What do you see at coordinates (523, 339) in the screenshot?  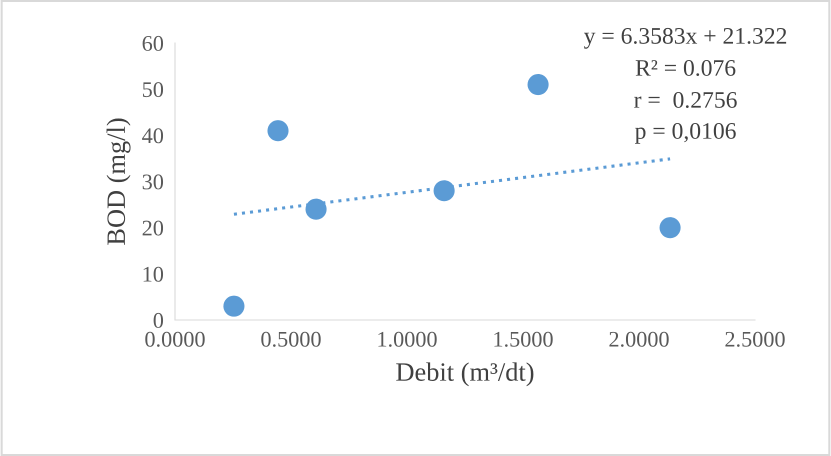 I see `x-tick-label: 1.5000` at bounding box center [523, 339].